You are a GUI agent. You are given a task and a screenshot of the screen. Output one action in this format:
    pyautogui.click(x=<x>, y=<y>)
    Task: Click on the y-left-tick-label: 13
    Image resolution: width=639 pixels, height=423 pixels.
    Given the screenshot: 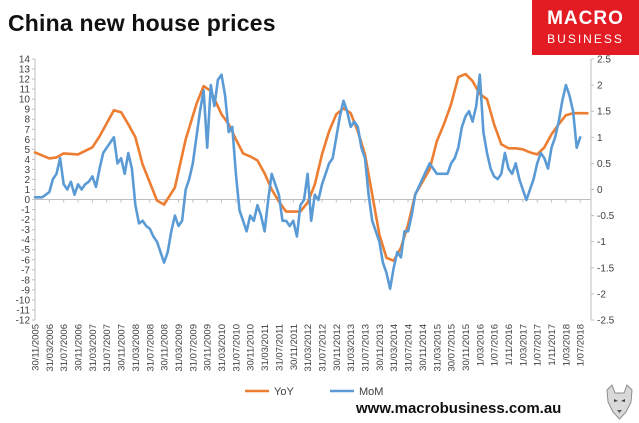 What is the action you would take?
    pyautogui.click(x=25, y=70)
    